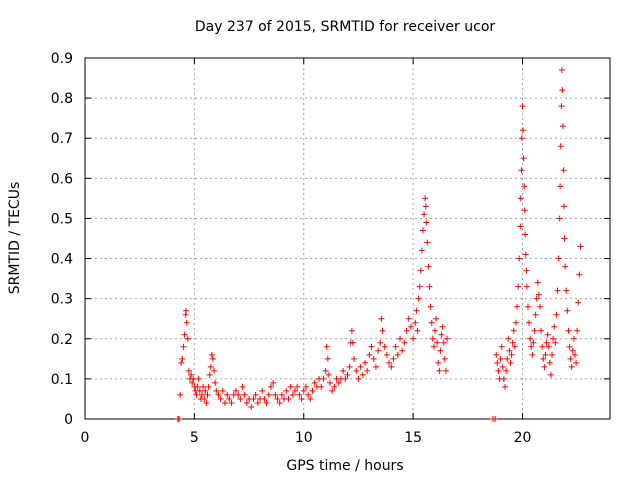 This screenshot has height=480, width=640. Describe the element at coordinates (62, 179) in the screenshot. I see `y-tick-label: 0.6` at that location.